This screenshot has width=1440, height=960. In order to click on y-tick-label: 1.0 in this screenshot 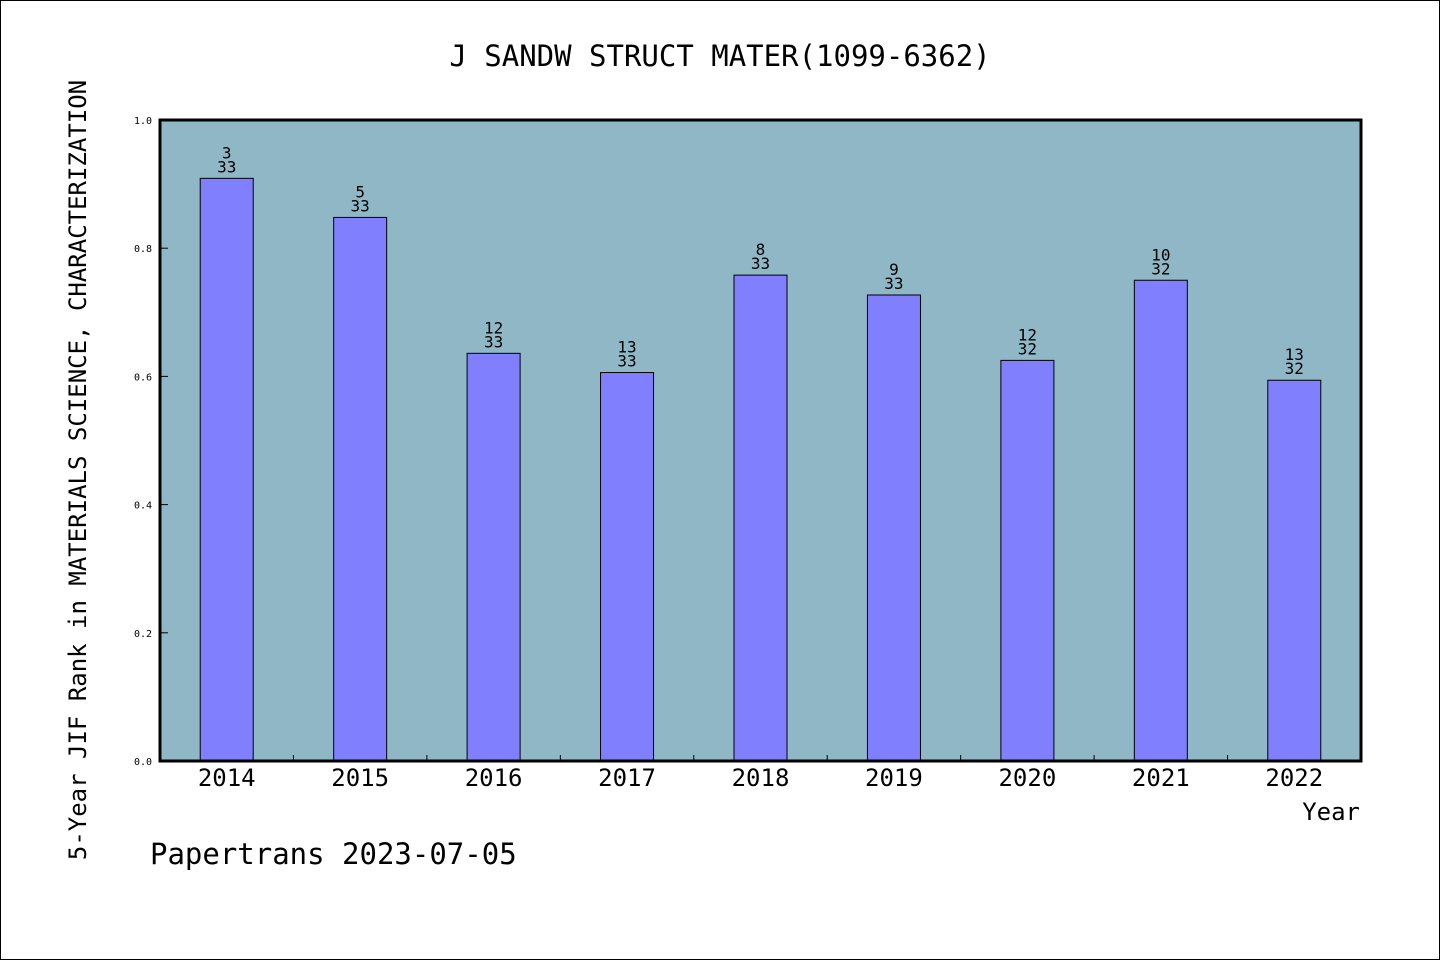, I will do `click(143, 121)`.